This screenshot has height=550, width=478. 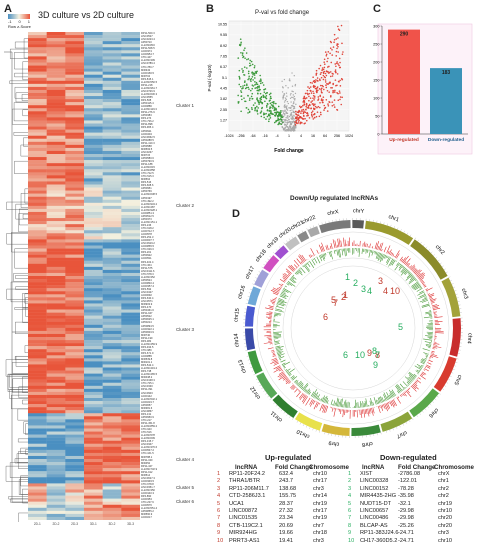 I want to click on bar-y-tick: 300, so click(x=376, y=26).